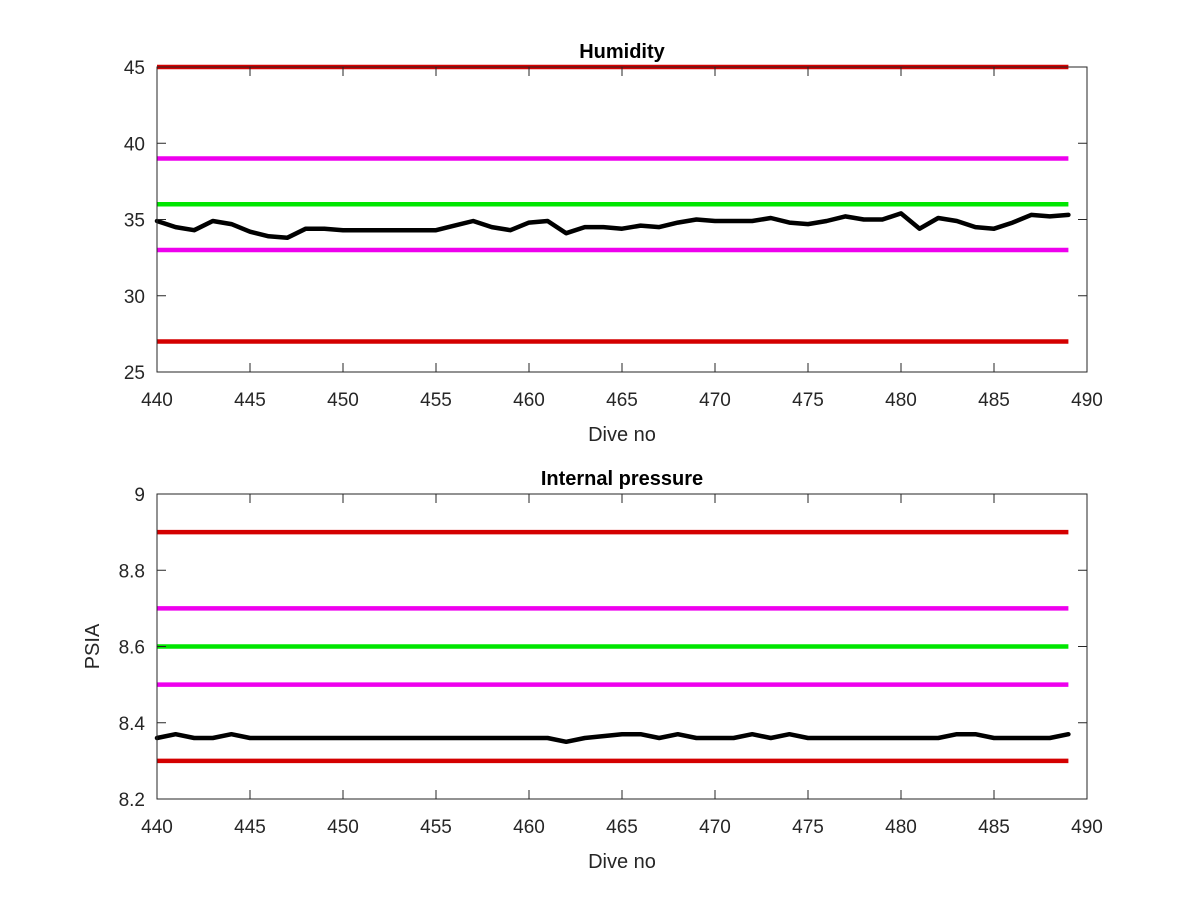 Image resolution: width=1200 pixels, height=900 pixels. What do you see at coordinates (134, 144) in the screenshot?
I see `y-tick-label: 40` at bounding box center [134, 144].